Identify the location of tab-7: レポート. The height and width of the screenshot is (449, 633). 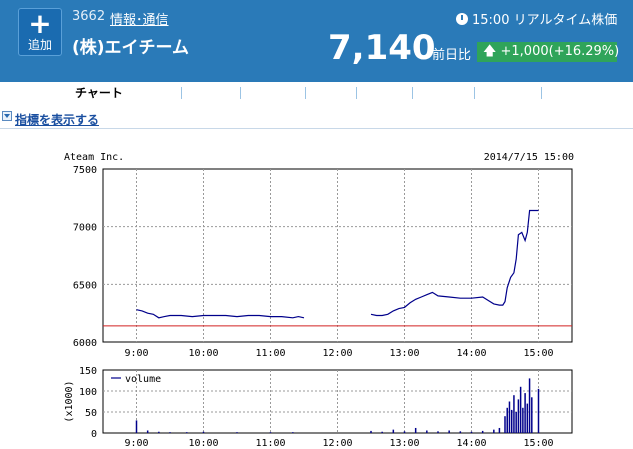
(441, 93).